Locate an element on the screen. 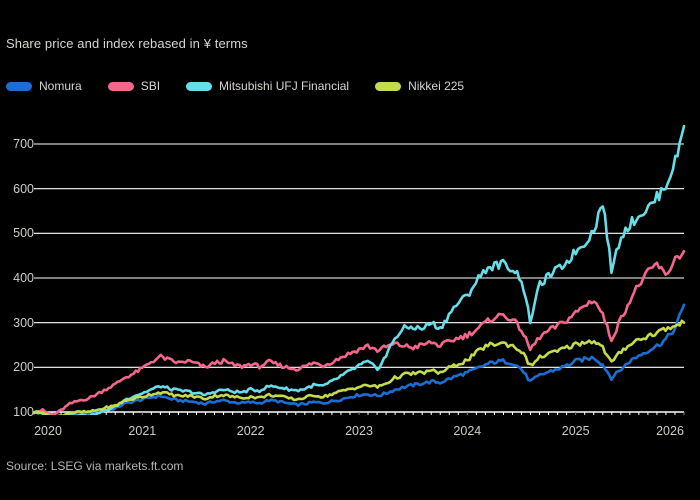 This screenshot has width=700, height=500. x-axis-tick-label: 2021 is located at coordinates (142, 431).